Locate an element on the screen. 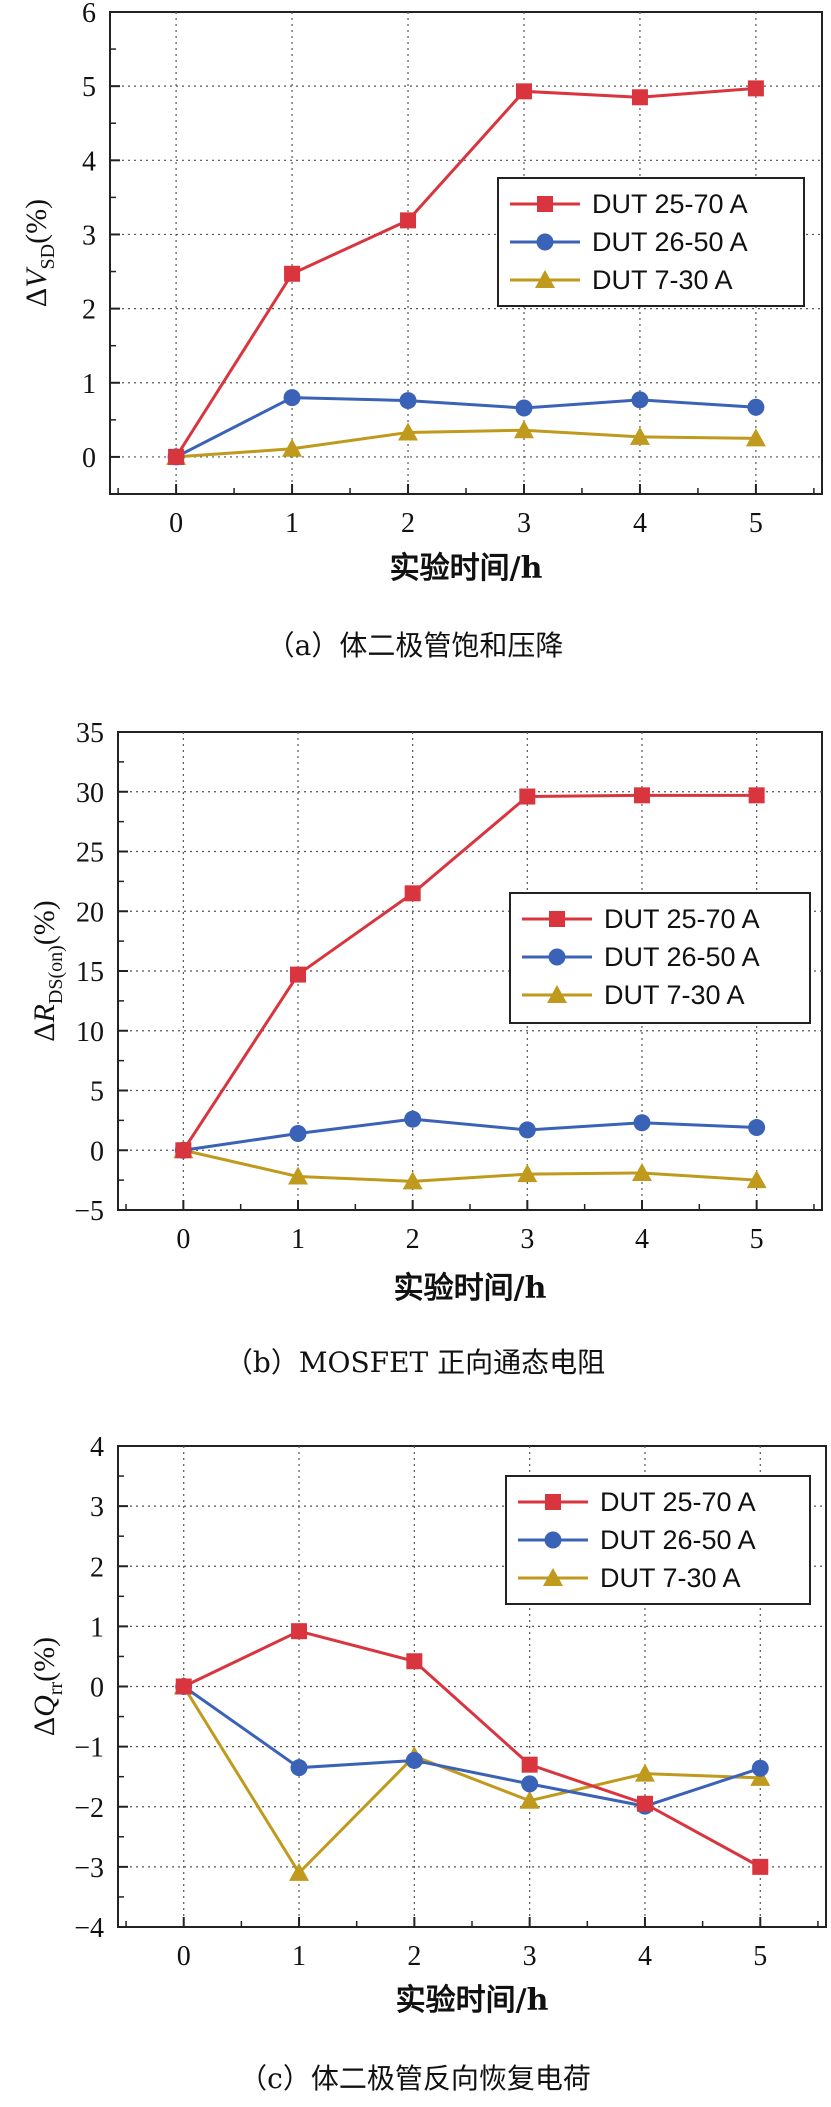 The height and width of the screenshot is (2107, 831). figure-caption: （a）体二极管饱和压降 is located at coordinates (415, 645).